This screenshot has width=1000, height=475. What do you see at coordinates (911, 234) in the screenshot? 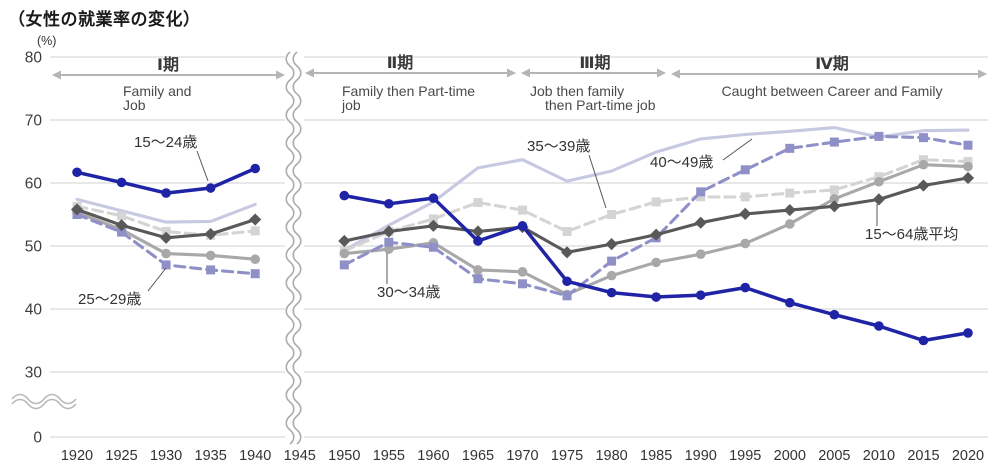
I see `series-label: 15〜64歳平均` at bounding box center [911, 234].